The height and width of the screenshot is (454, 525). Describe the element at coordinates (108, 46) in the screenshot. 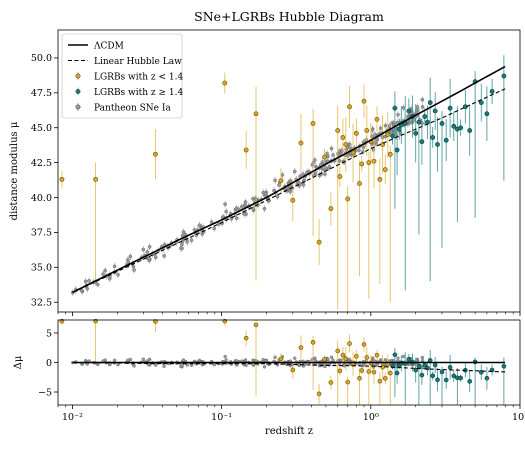

I see `legend-label: ΛCDM` at that location.